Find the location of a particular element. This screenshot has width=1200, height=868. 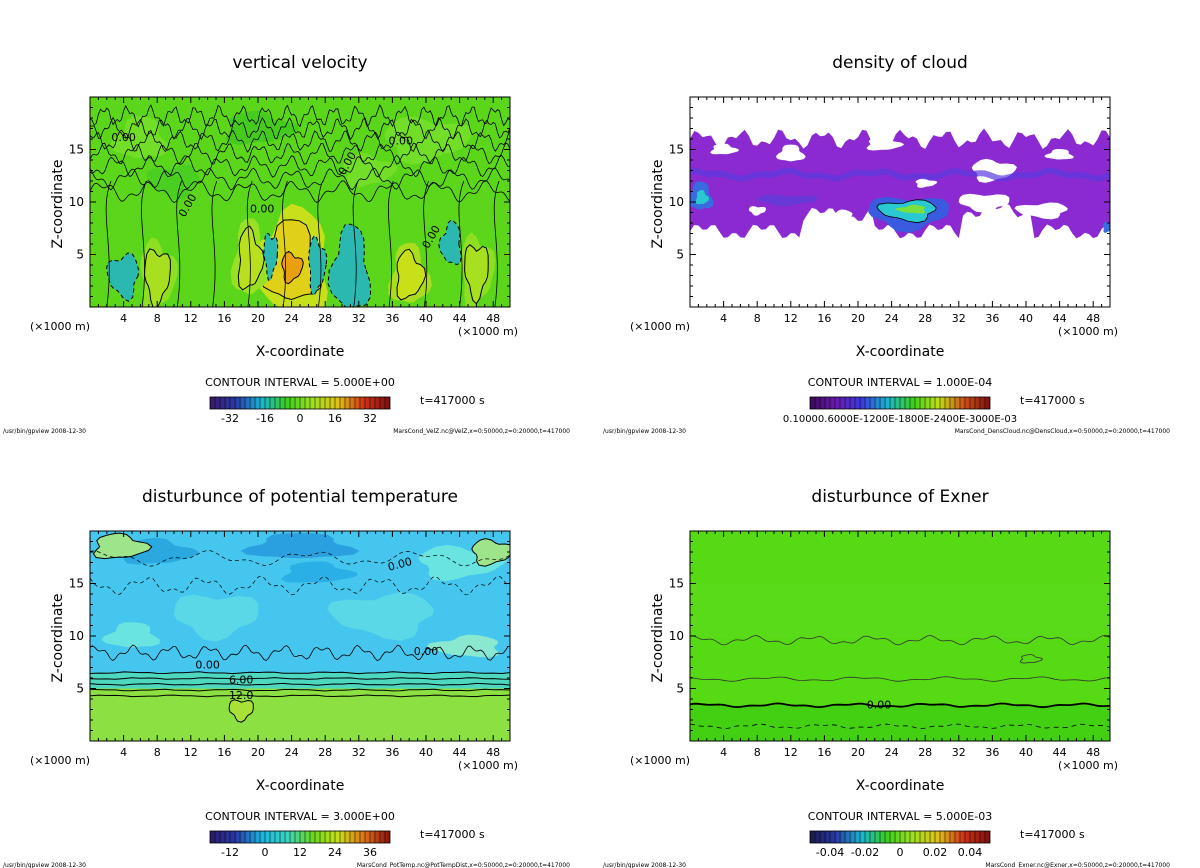

footer-left: /usr/bin/gpview 2008-12-30 is located at coordinates (644, 865).